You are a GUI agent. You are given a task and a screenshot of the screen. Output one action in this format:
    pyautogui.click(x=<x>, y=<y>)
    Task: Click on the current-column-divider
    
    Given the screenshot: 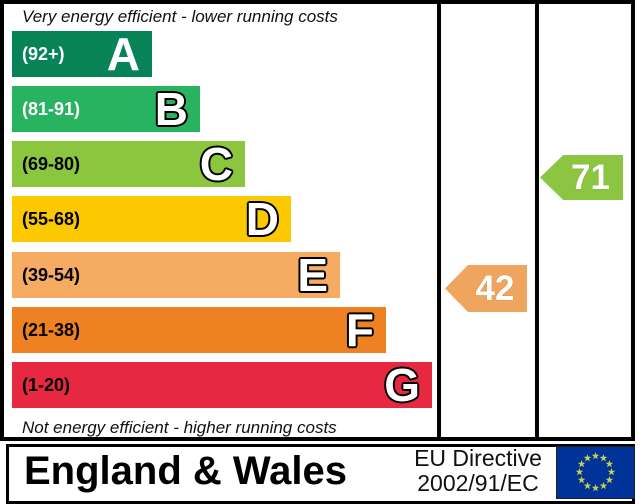 What is the action you would take?
    pyautogui.click(x=439, y=220)
    